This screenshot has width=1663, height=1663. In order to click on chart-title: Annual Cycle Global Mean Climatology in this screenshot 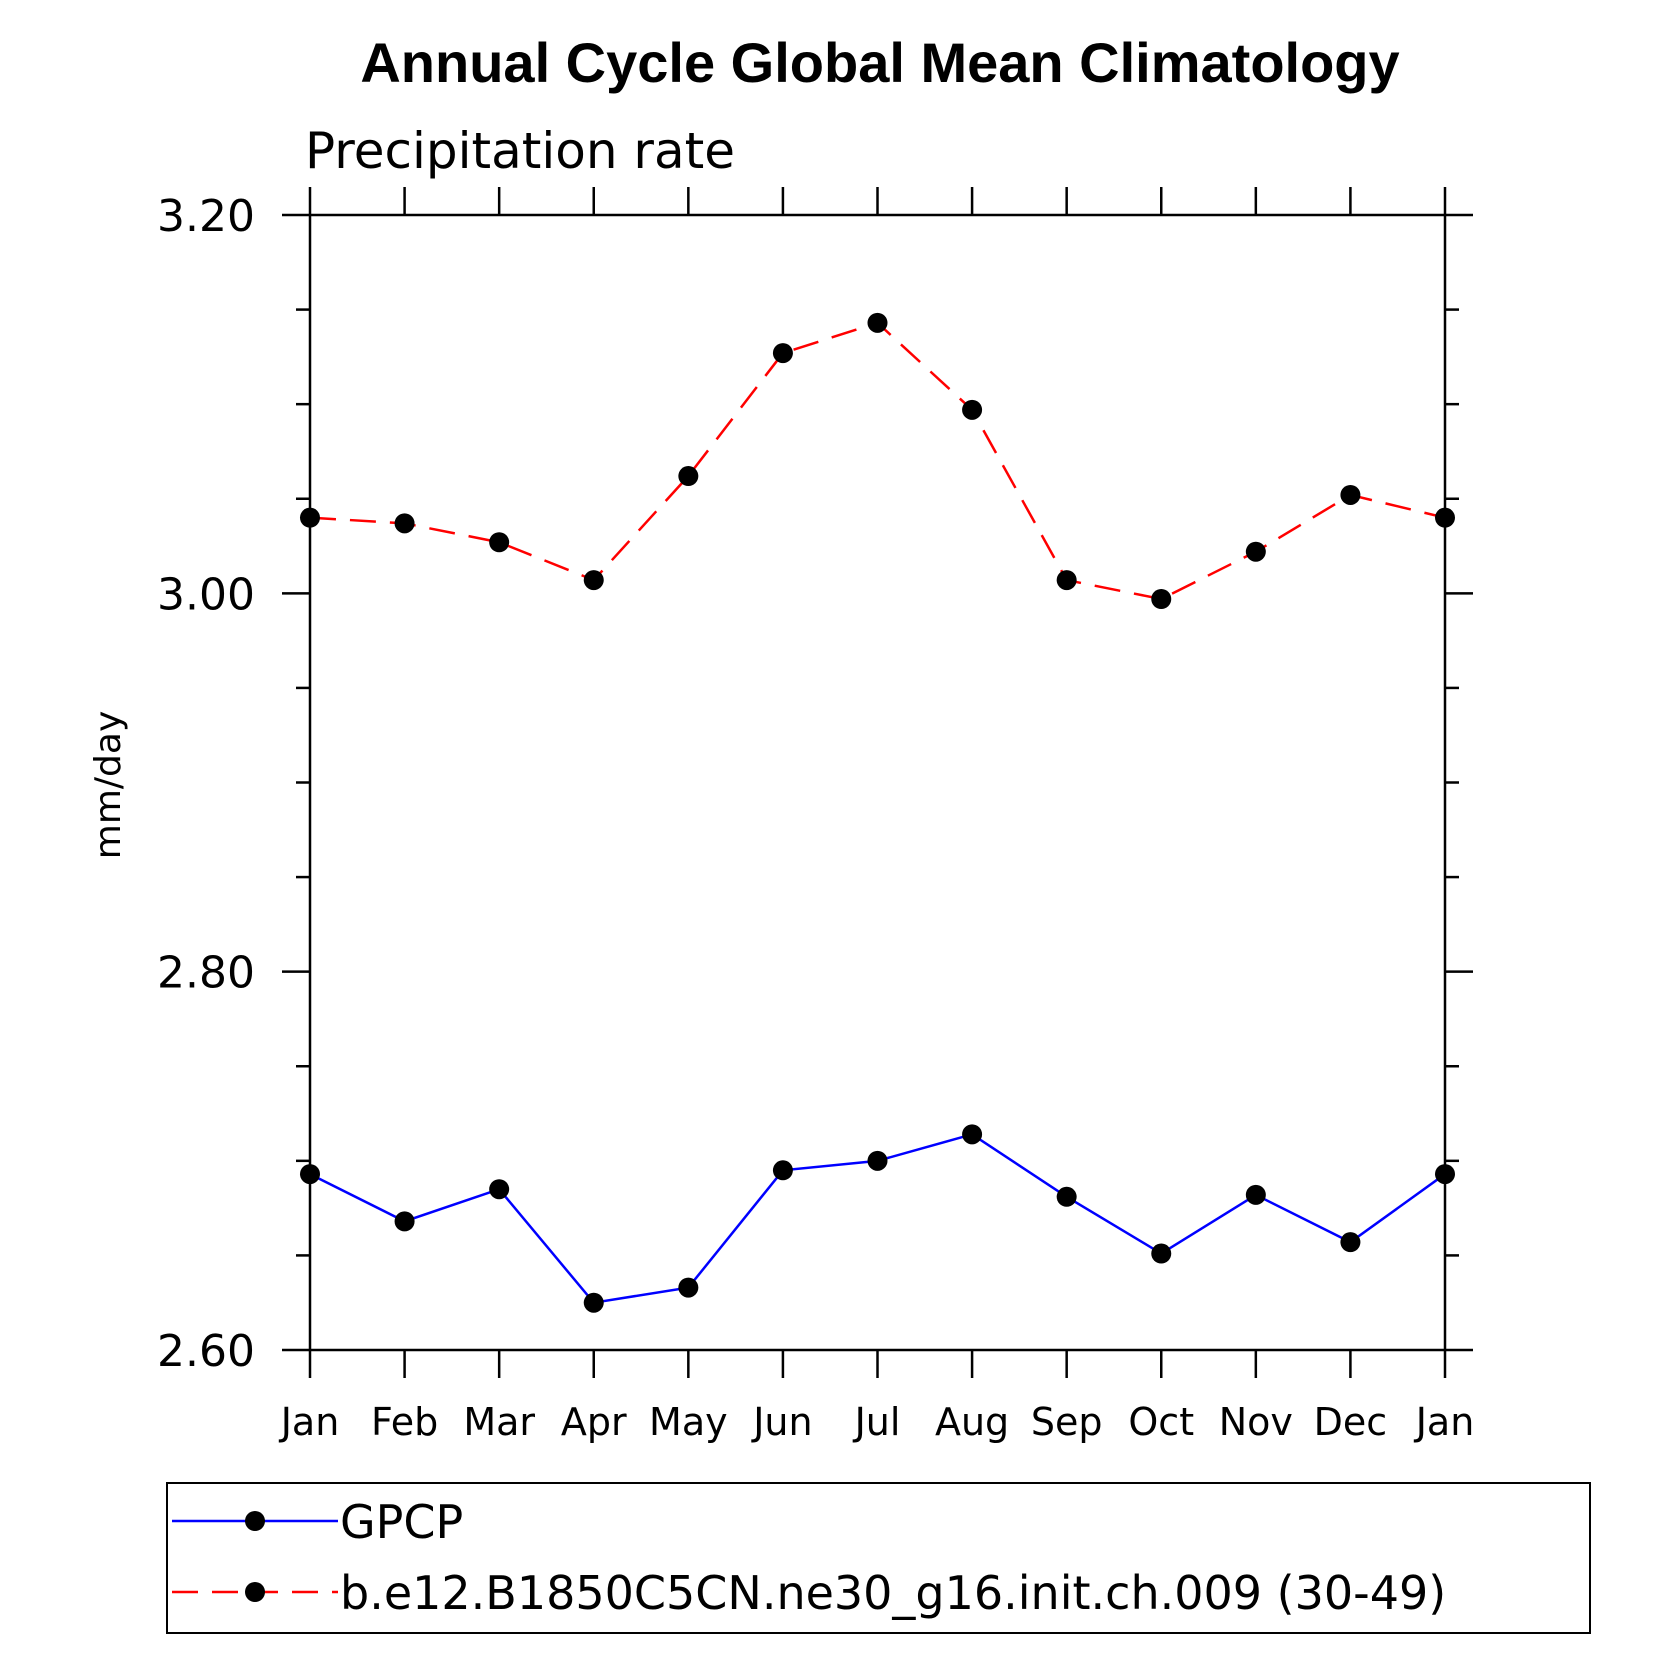, I will do `click(879, 62)`.